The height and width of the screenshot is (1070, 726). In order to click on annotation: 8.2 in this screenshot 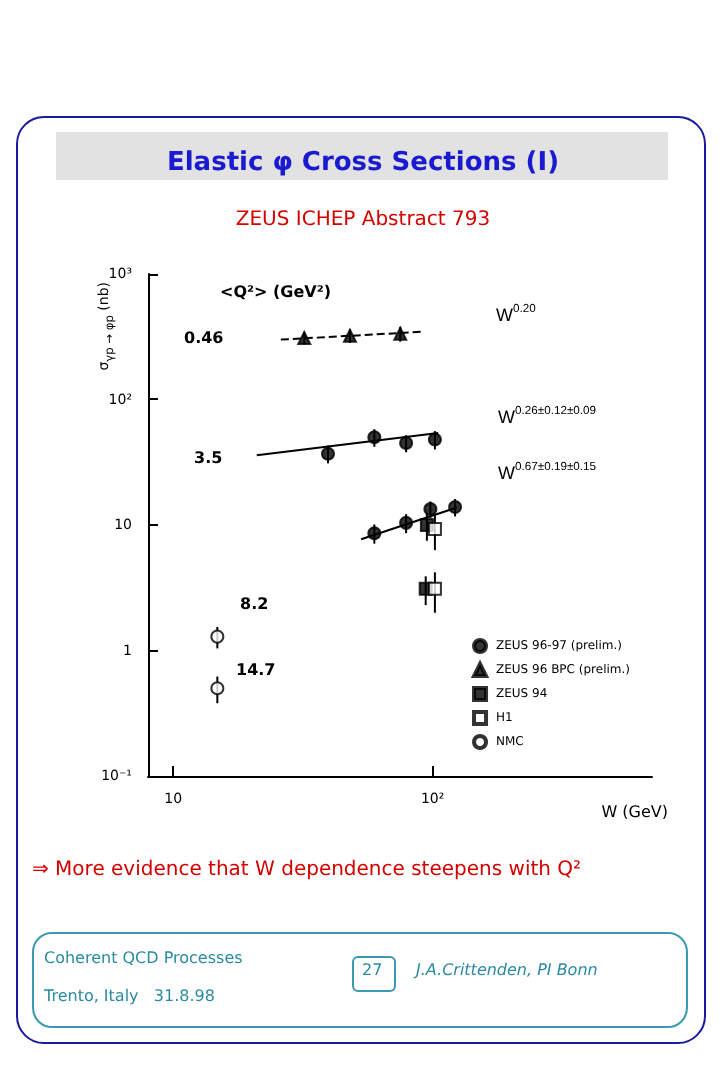, I will do `click(254, 604)`.